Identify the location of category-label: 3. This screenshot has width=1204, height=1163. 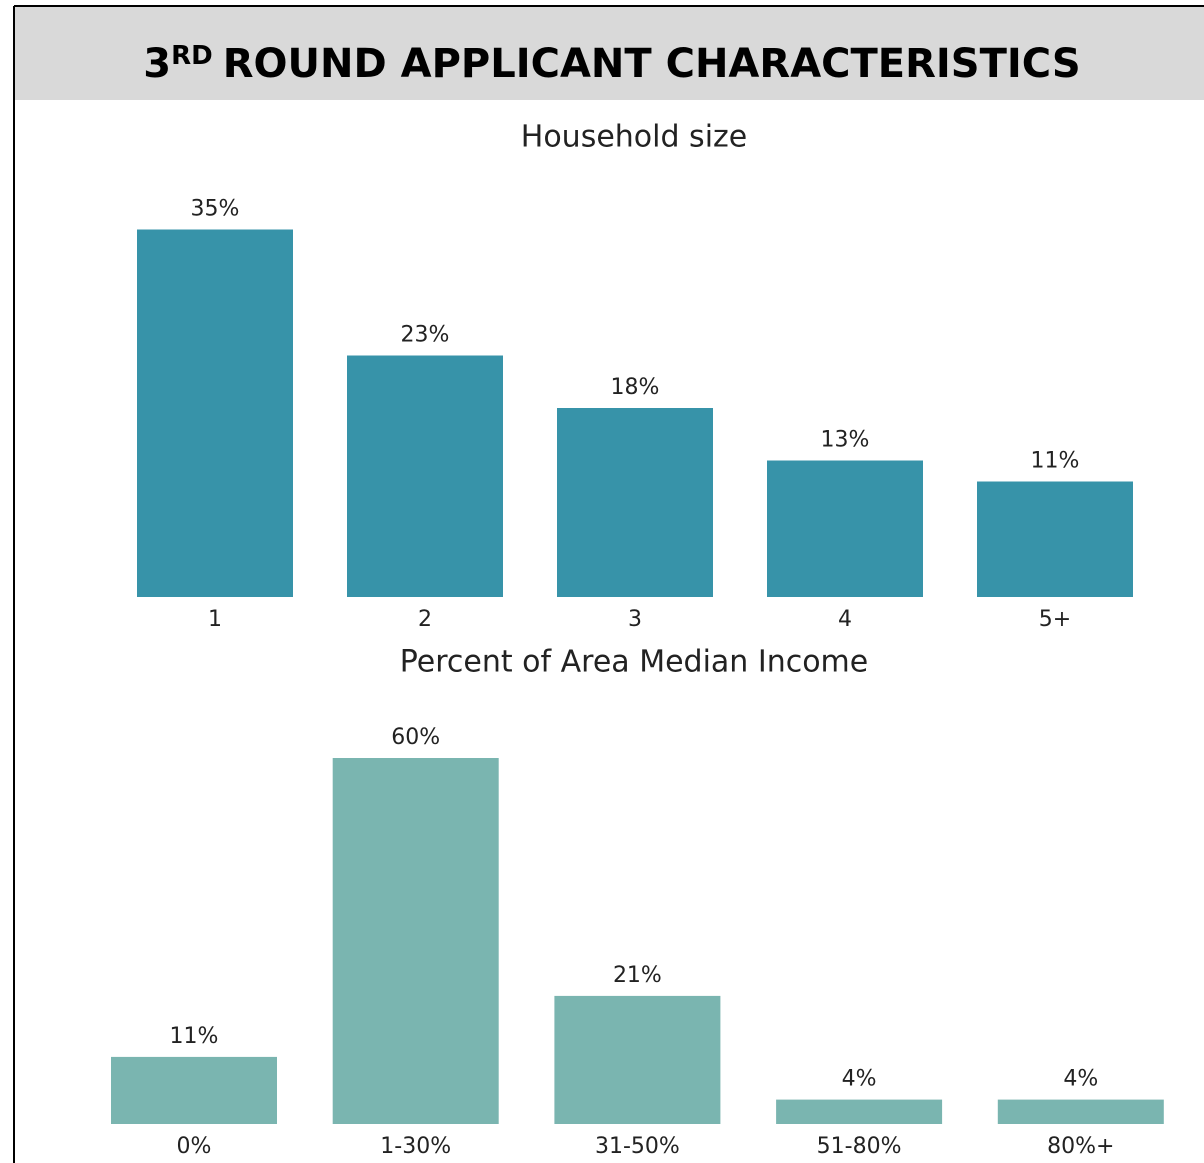
(635, 619).